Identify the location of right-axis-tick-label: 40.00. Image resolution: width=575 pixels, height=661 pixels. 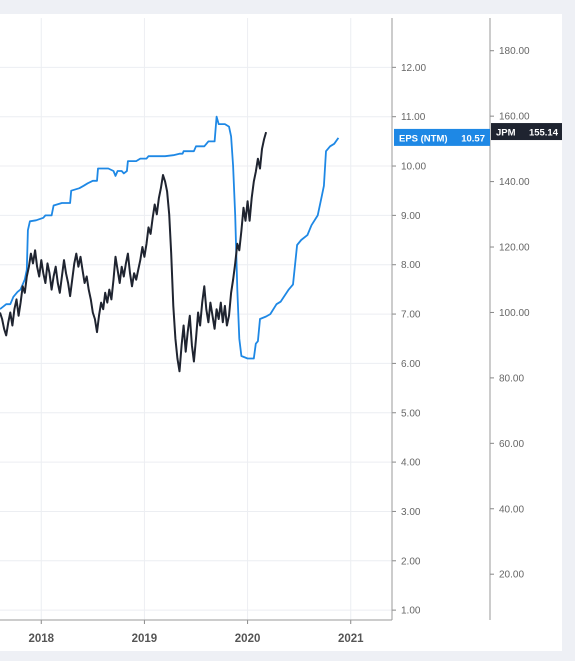
(511, 509).